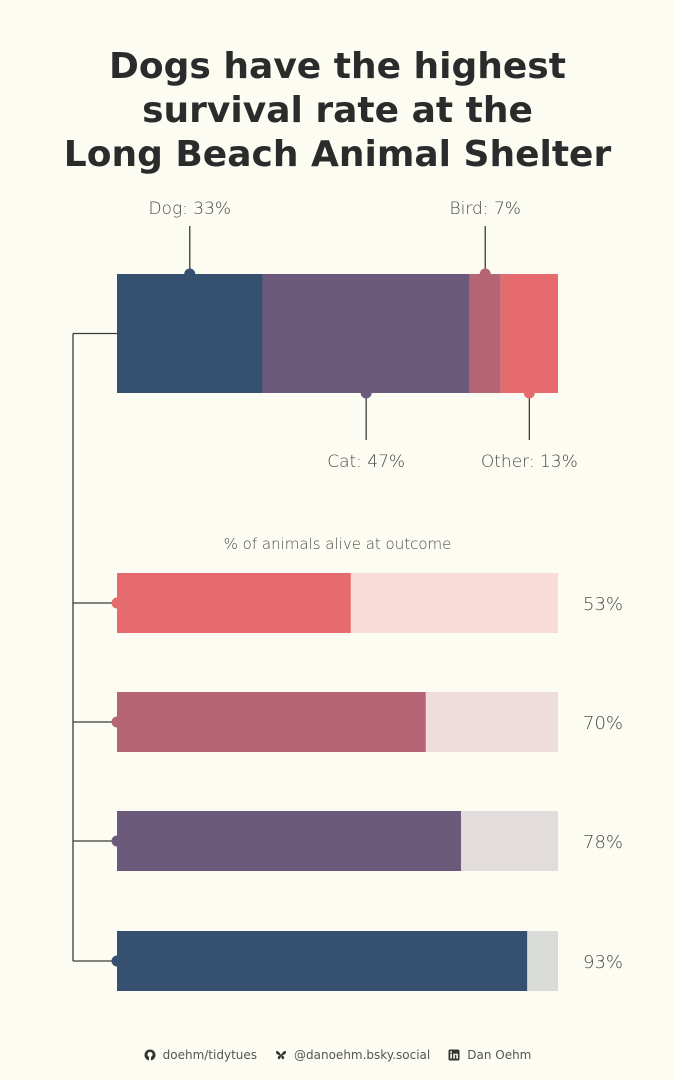  Describe the element at coordinates (603, 842) in the screenshot. I see `survival-label-cat: 78%` at that location.